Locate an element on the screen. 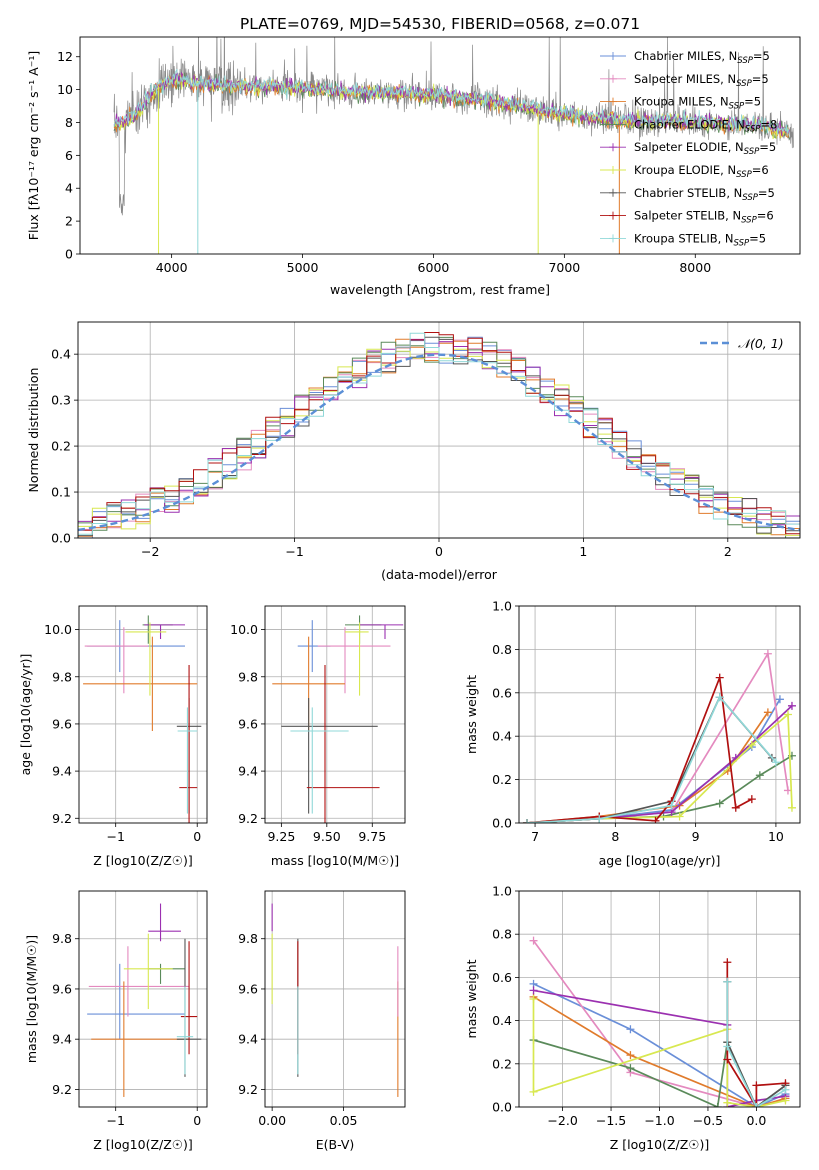 The height and width of the screenshot is (1170, 819). legend-entry: Chabrier STELIB, NSSP=5 is located at coordinates (704, 194).